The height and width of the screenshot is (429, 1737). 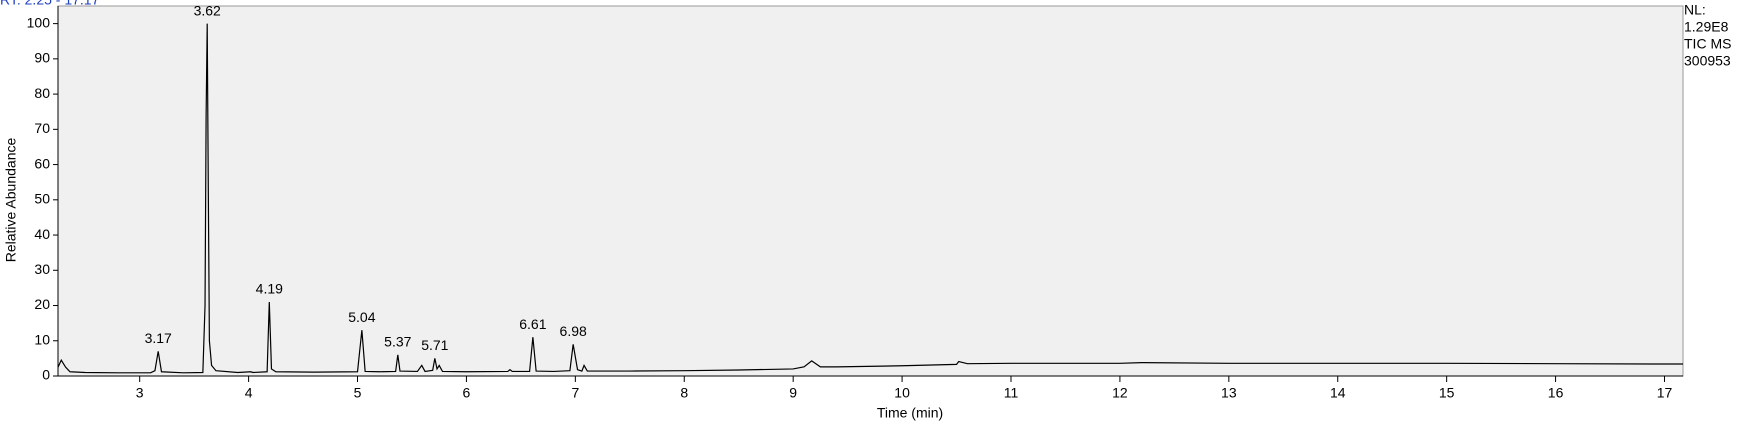 I want to click on y-tick-label: 30, so click(x=42, y=269).